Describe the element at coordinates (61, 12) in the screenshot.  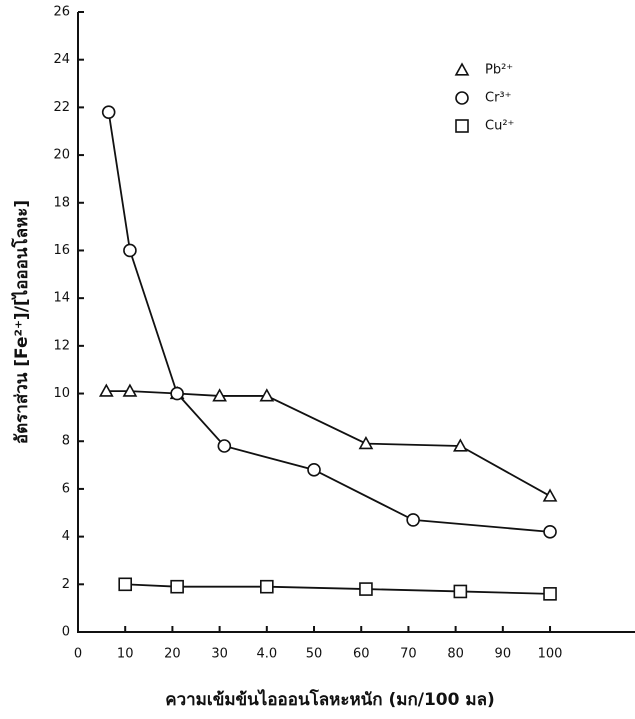
I see `y-tick-label: 26` at that location.